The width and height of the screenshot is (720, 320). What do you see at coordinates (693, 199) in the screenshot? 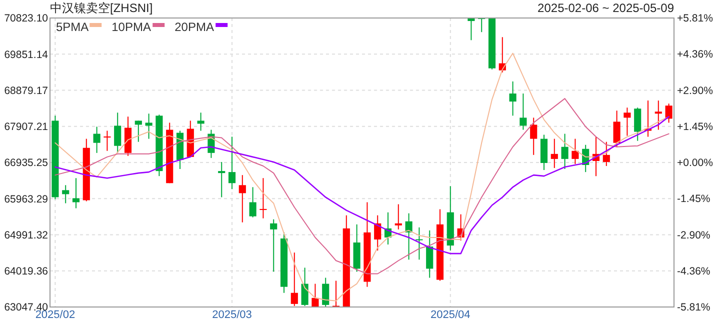
I see `y2-tick-label: -1.45%` at bounding box center [693, 199].